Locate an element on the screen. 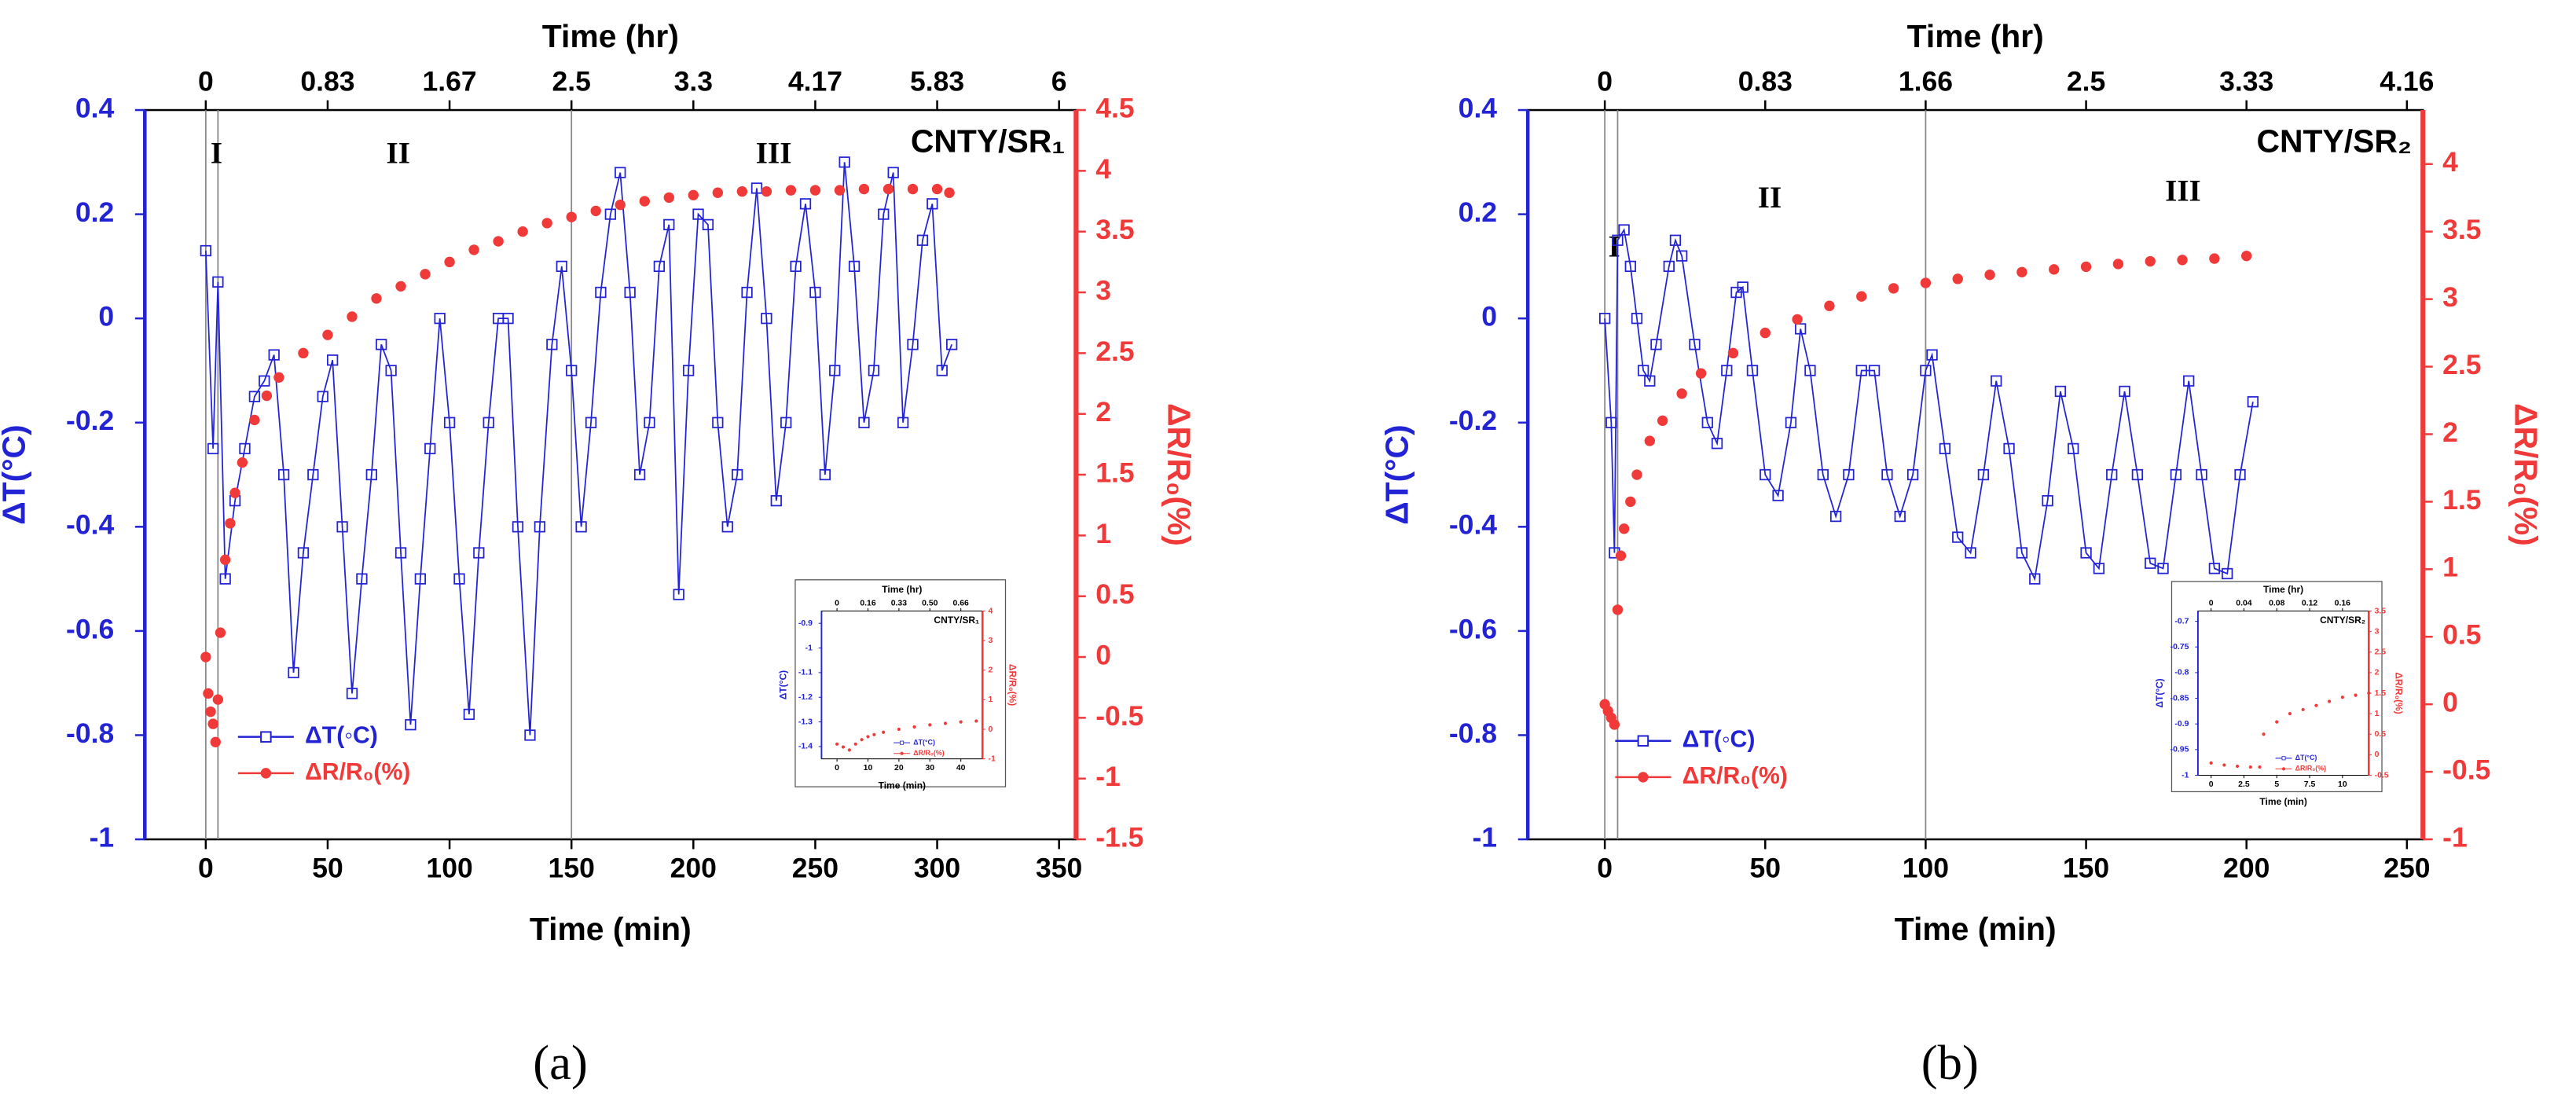 The width and height of the screenshot is (2576, 1112). y-axis-label: ΔT(°C) is located at coordinates (783, 684).